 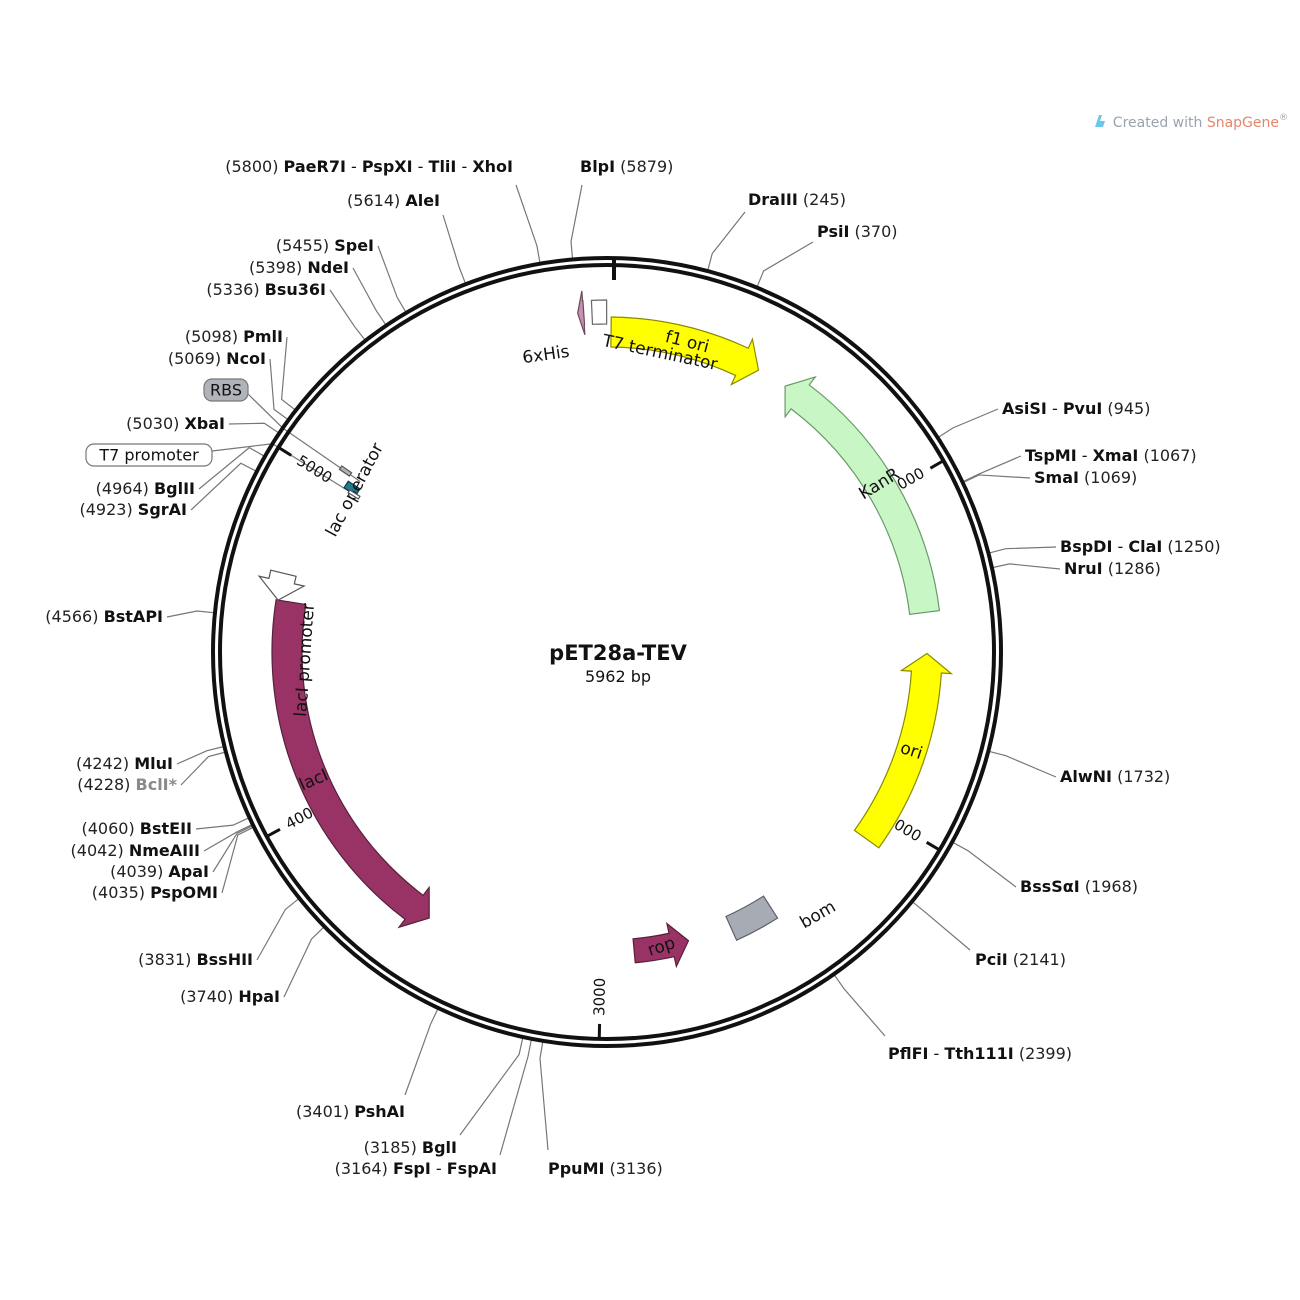 I want to click on site-pshai: (3401) PshAI, so click(x=350, y=1111).